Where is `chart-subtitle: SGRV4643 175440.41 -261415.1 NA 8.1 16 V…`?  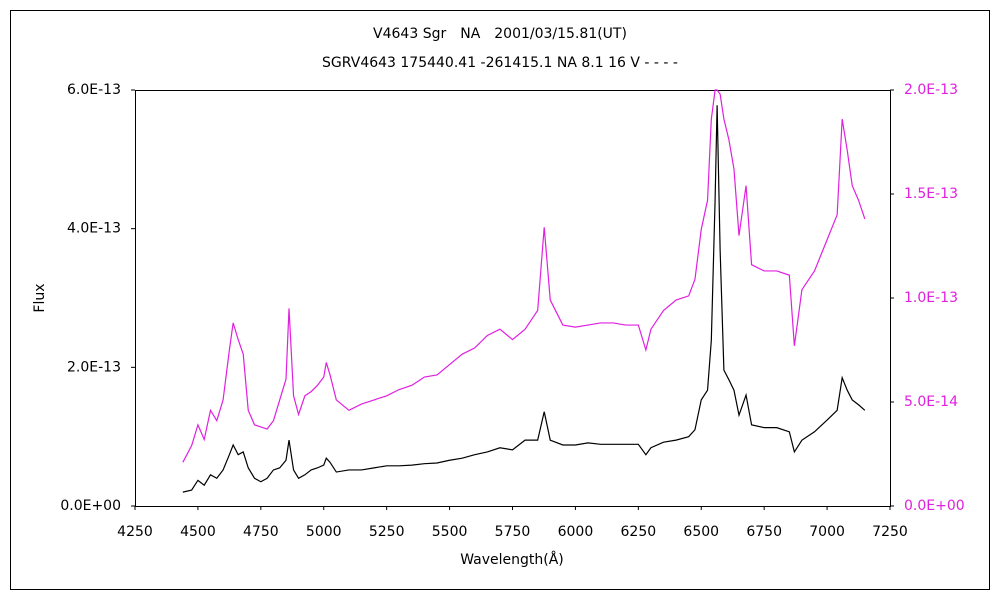 chart-subtitle: SGRV4643 175440.41 -261415.1 NA 8.1 16 V… is located at coordinates (500, 63).